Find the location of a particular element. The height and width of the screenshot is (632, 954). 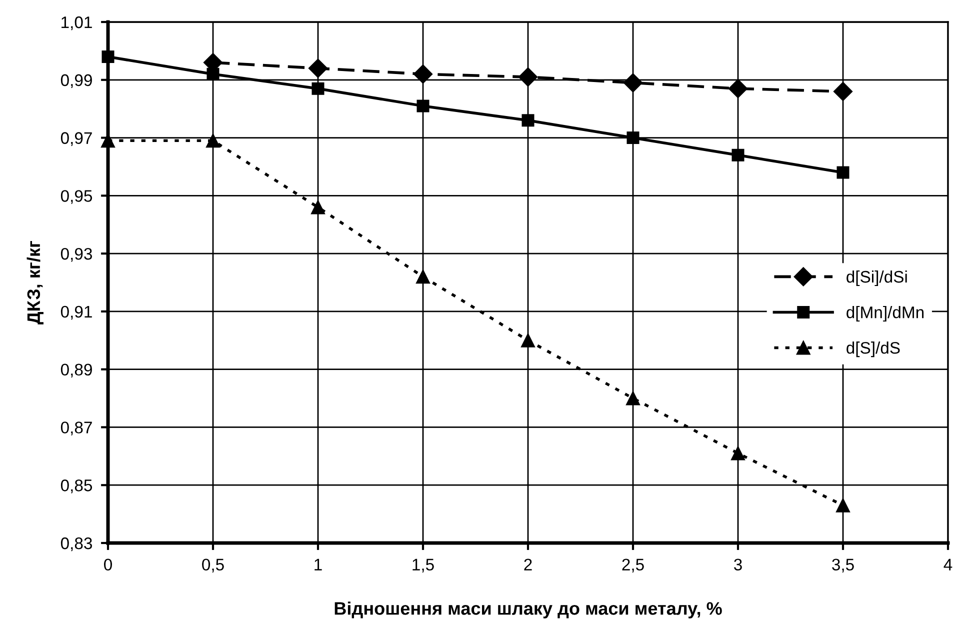

x-axis-title: Відношення маси шлаку до маси металу, % is located at coordinates (528, 610).